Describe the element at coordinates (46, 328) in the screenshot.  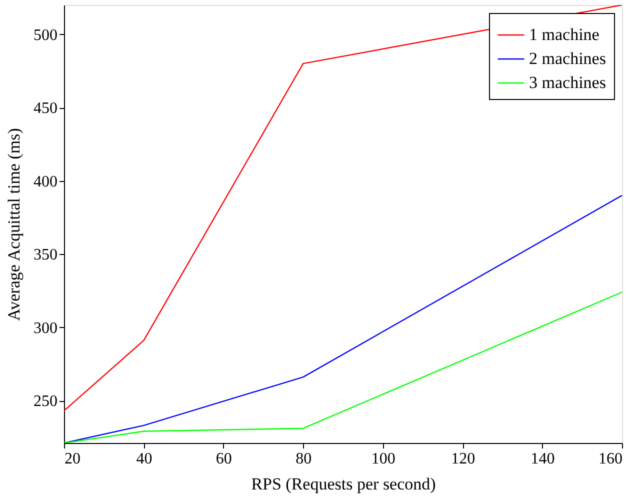
I see `y-tick-label: 300` at that location.